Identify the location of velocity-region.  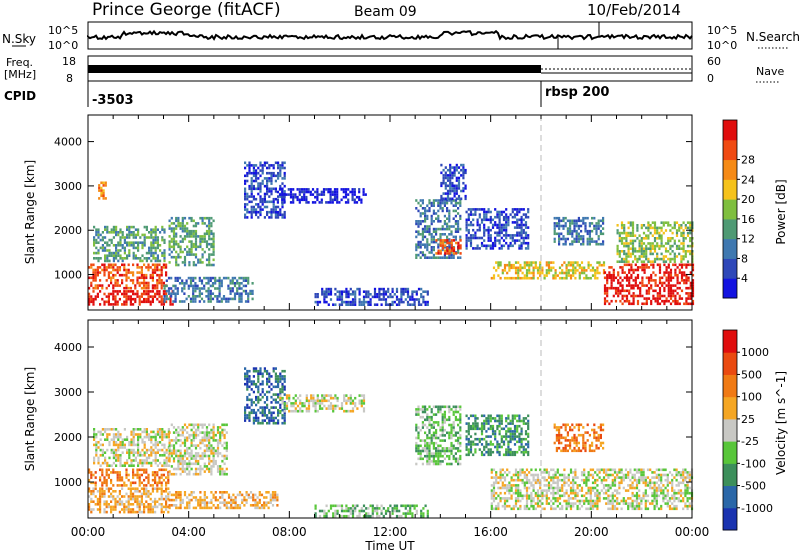
(129, 500).